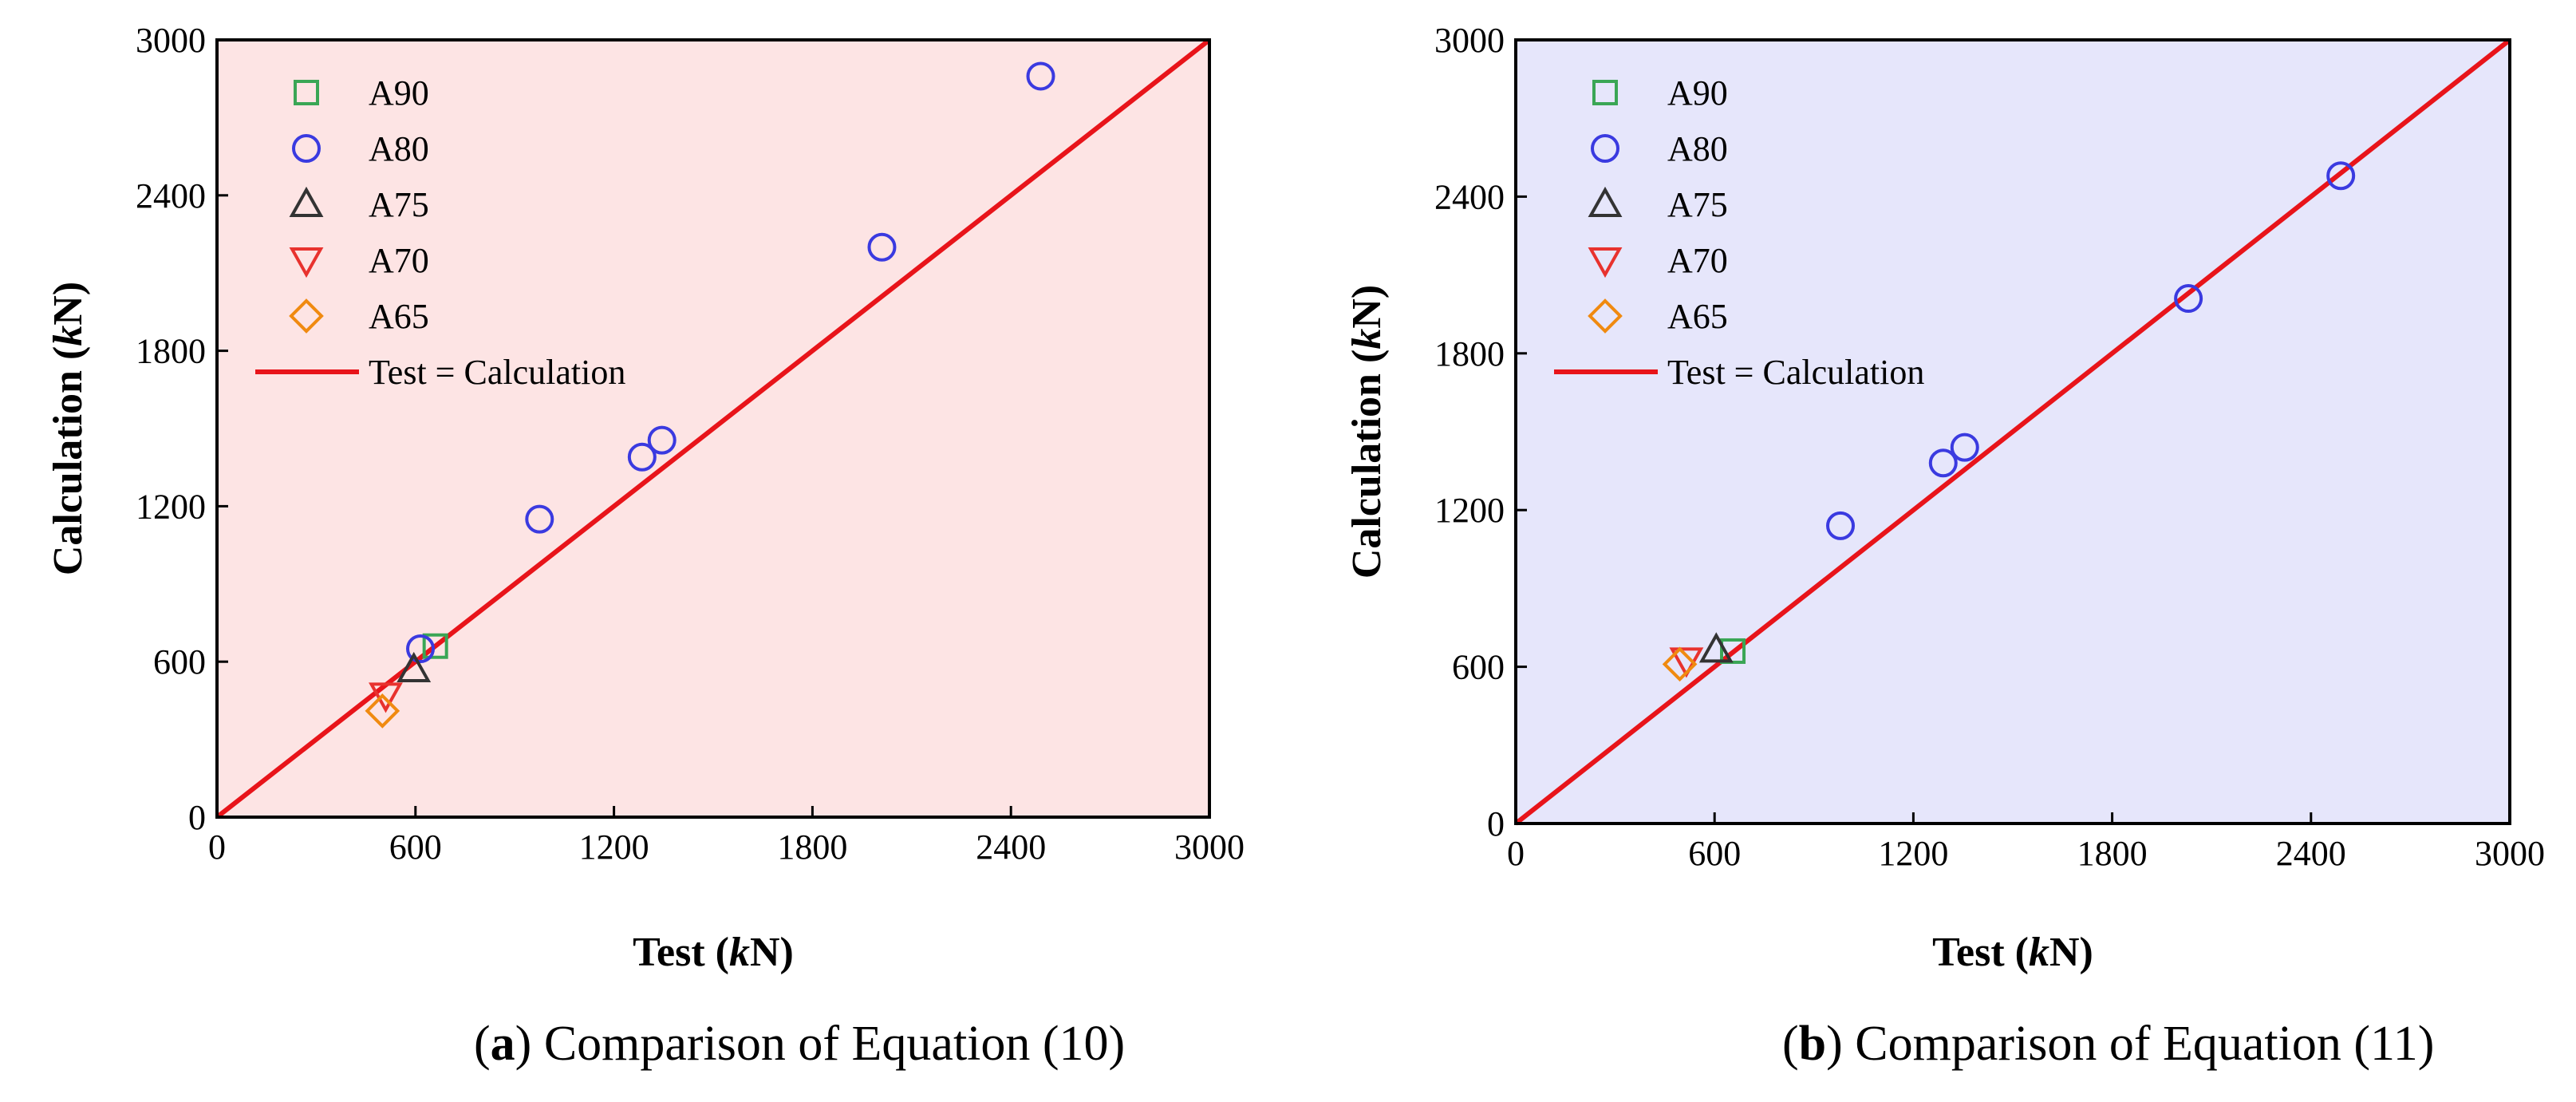 This screenshot has width=2576, height=1102. I want to click on caption-text: Comparison of Equation (10), so click(835, 1044).